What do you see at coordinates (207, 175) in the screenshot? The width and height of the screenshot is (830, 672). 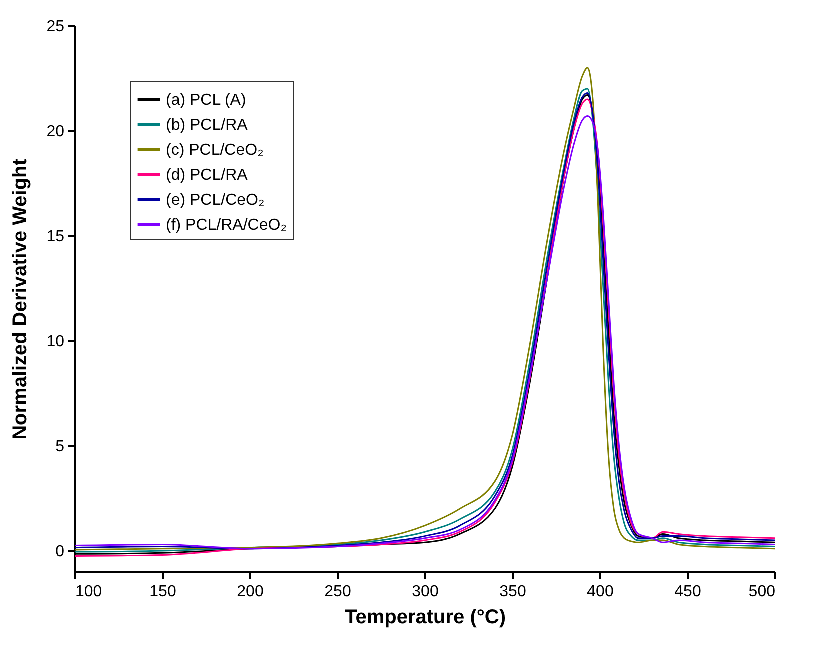 I see `legend-label: (d) PCL/RA` at bounding box center [207, 175].